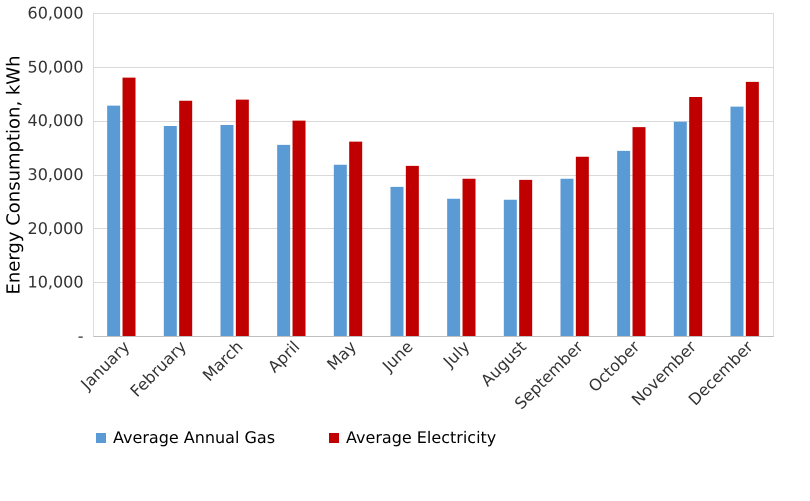 This screenshot has width=810, height=501. What do you see at coordinates (56, 228) in the screenshot?
I see `y-tick-label: 20,000` at bounding box center [56, 228].